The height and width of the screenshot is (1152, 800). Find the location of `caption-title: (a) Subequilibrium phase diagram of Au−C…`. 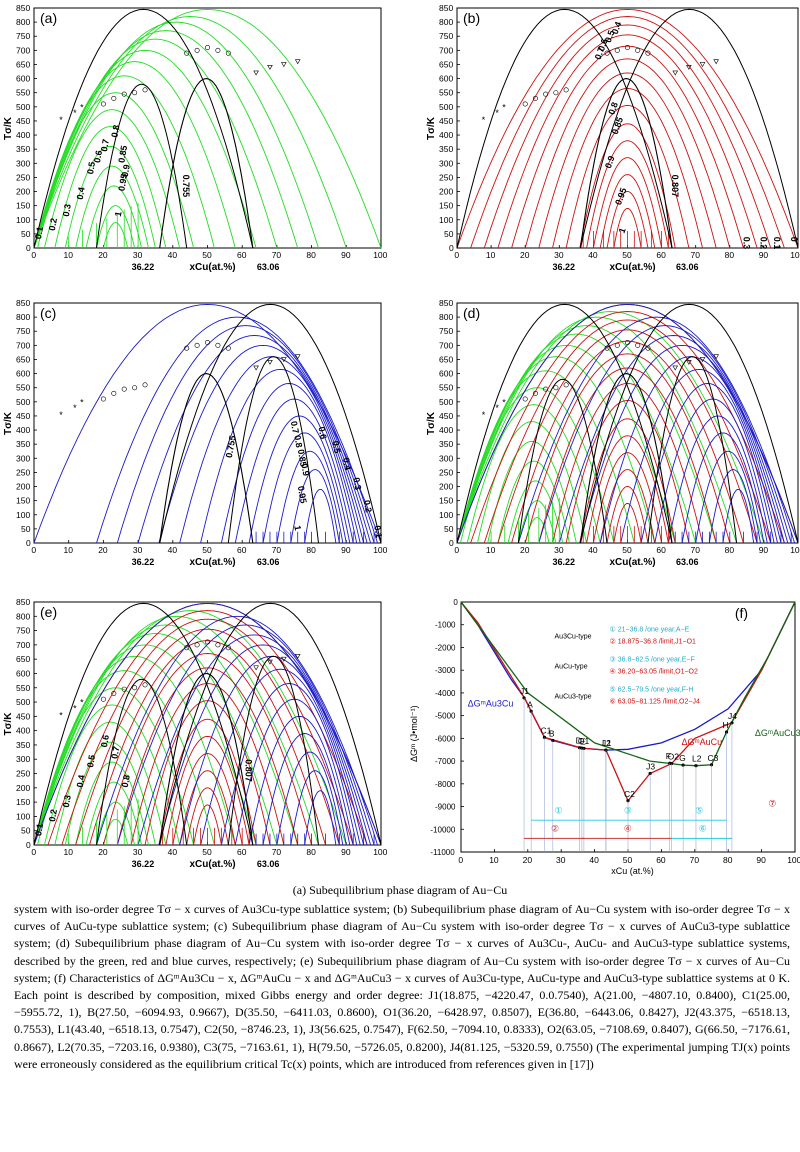

caption-title: (a) Subequilibrium phase diagram of Au−C… is located at coordinates (400, 890).